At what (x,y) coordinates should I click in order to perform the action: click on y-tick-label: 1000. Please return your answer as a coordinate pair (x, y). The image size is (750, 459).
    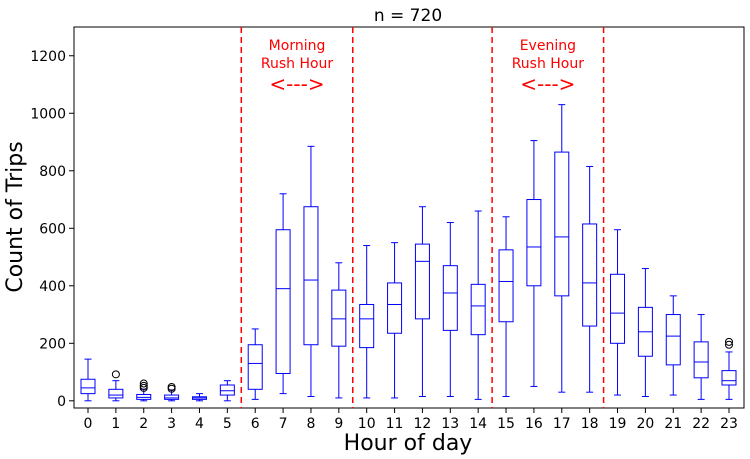
    Looking at the image, I should click on (48, 114).